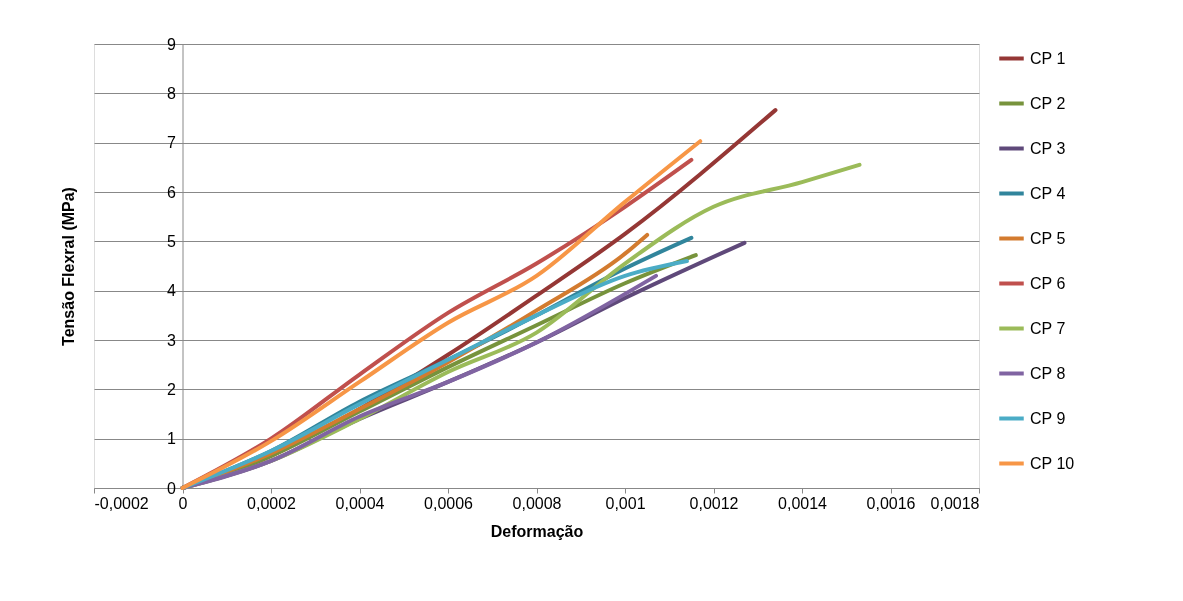  Describe the element at coordinates (1048, 283) in the screenshot. I see `legend-label: CP 6` at that location.